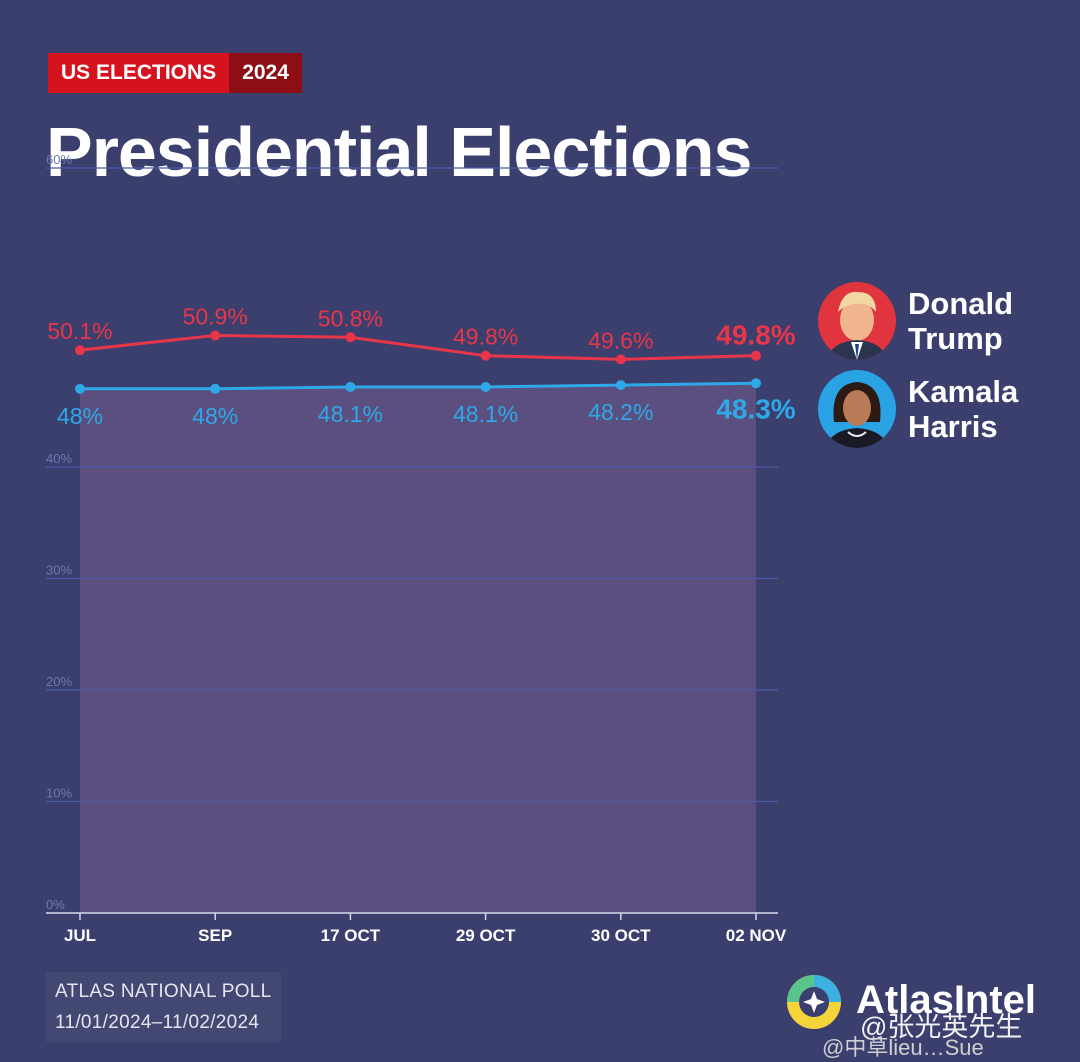  I want to click on y-tick-label: 10%, so click(59, 793).